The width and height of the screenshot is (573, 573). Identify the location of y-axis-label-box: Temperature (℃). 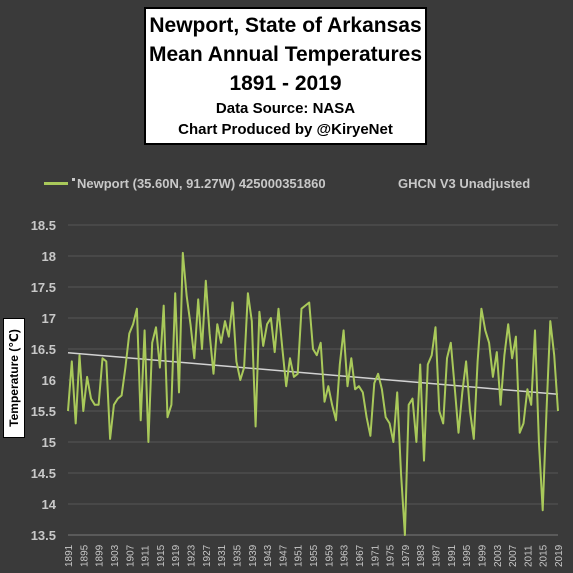
(14, 378).